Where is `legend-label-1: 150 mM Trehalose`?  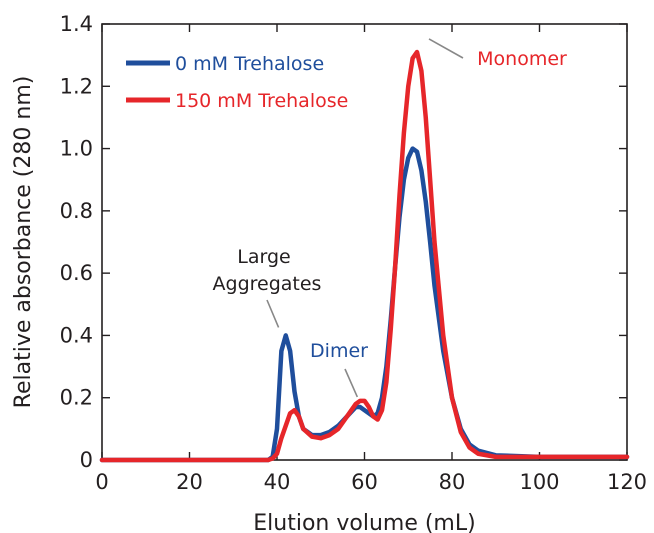 legend-label-1: 150 mM Trehalose is located at coordinates (261, 101).